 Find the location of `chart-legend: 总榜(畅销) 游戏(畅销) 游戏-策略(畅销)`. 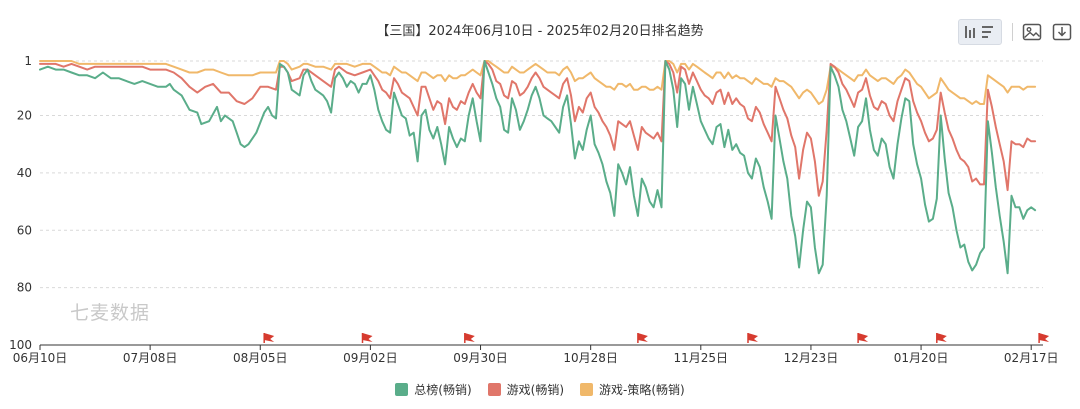

chart-legend: 总榜(畅销) 游戏(畅销) 游戏-策略(畅销) is located at coordinates (540, 389).